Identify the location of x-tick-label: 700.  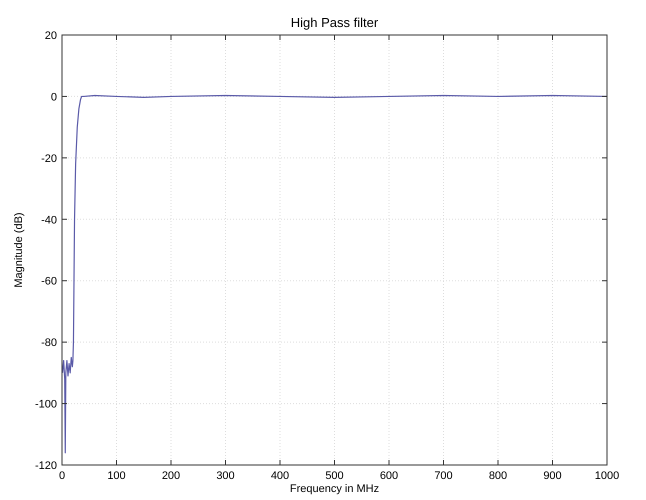
(443, 476).